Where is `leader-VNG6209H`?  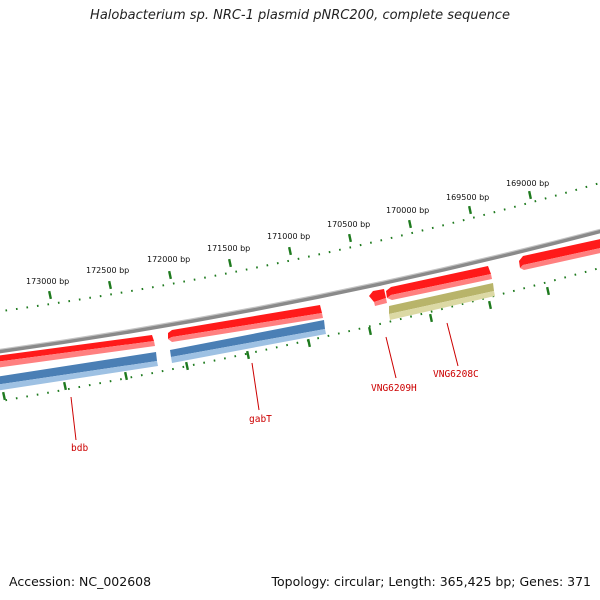 leader-VNG6209H is located at coordinates (391, 357).